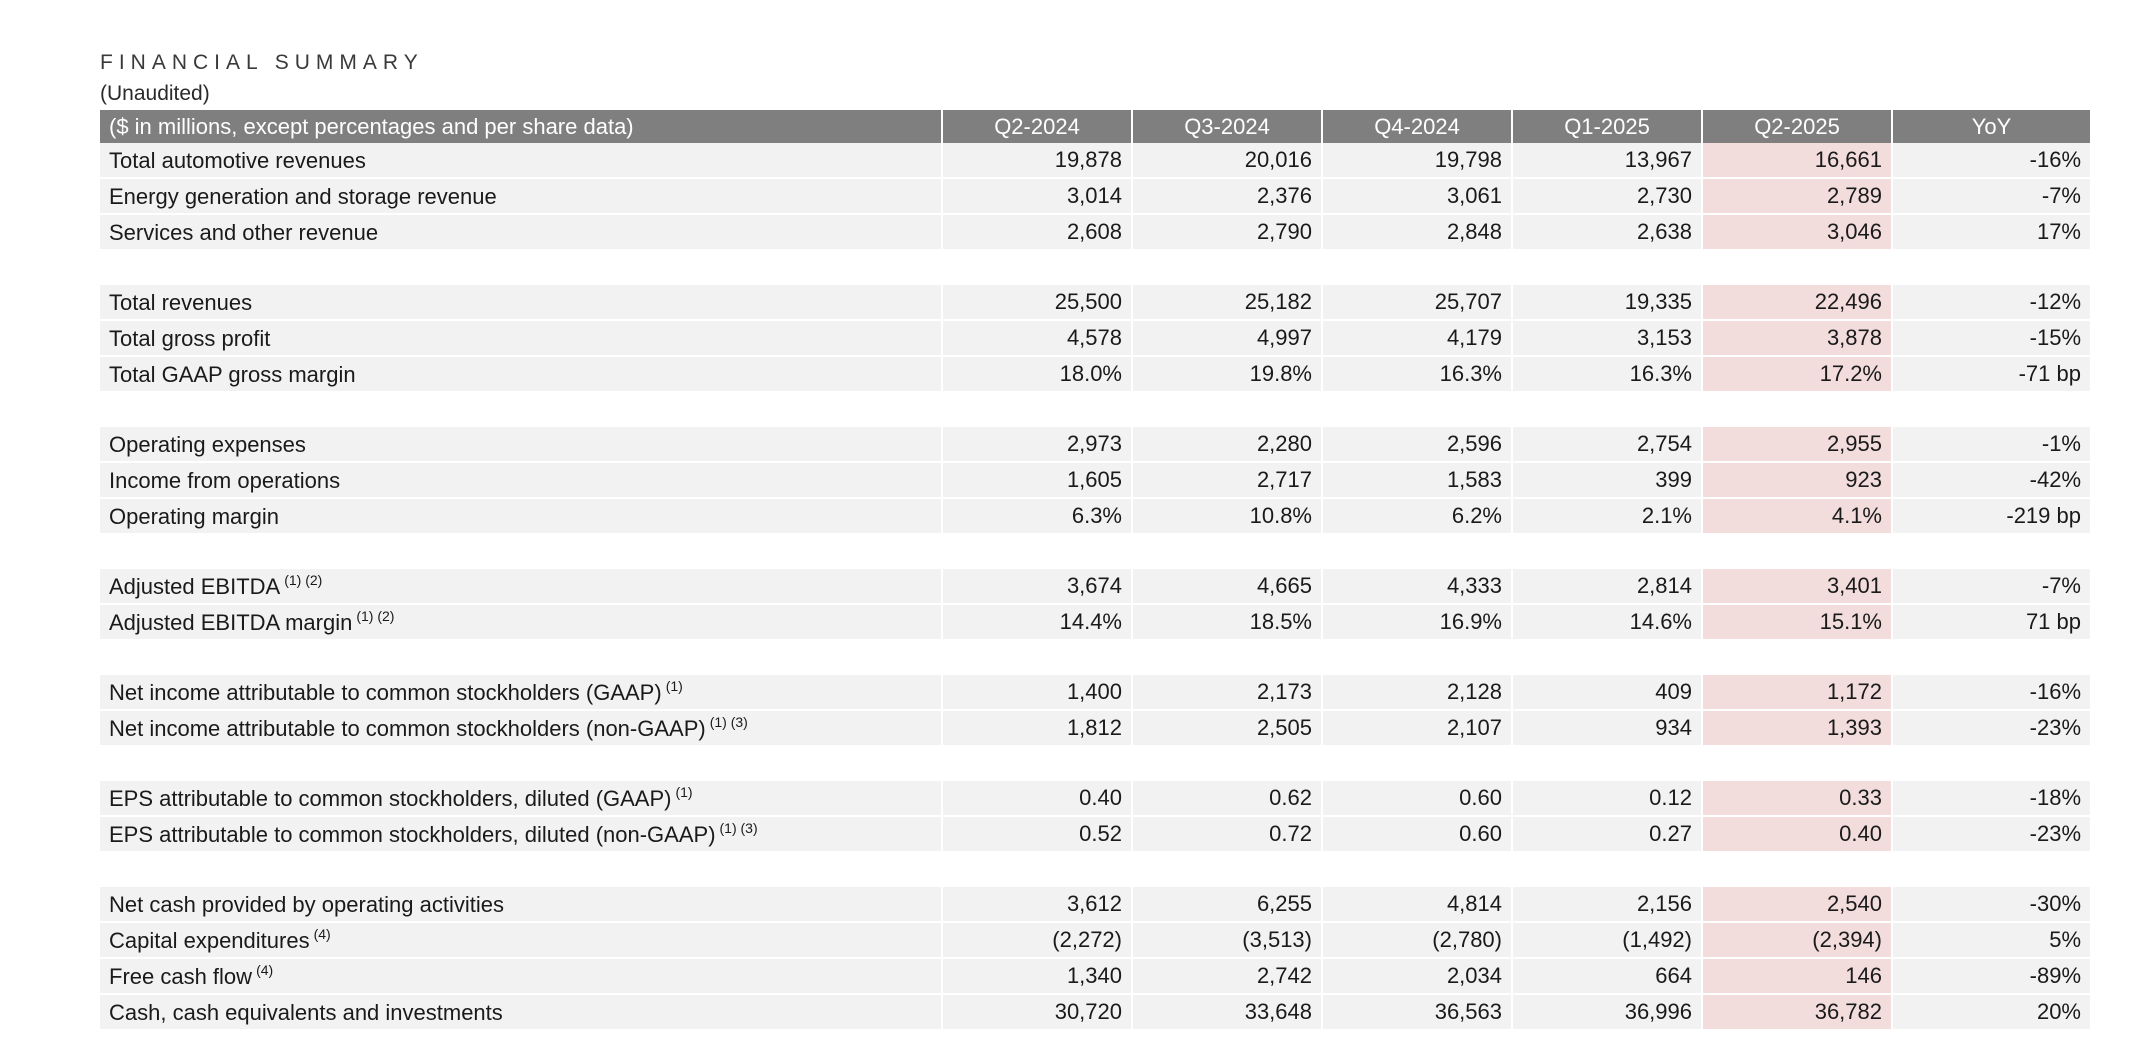 This screenshot has width=2136, height=1059. What do you see at coordinates (1228, 517) in the screenshot?
I see `cell-q3-2024: 10.8%` at bounding box center [1228, 517].